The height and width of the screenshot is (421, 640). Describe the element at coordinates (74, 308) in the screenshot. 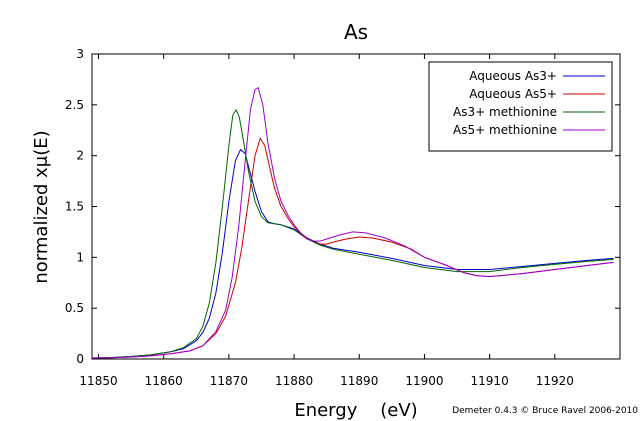

I see `y-tick-label: 0.5` at that location.